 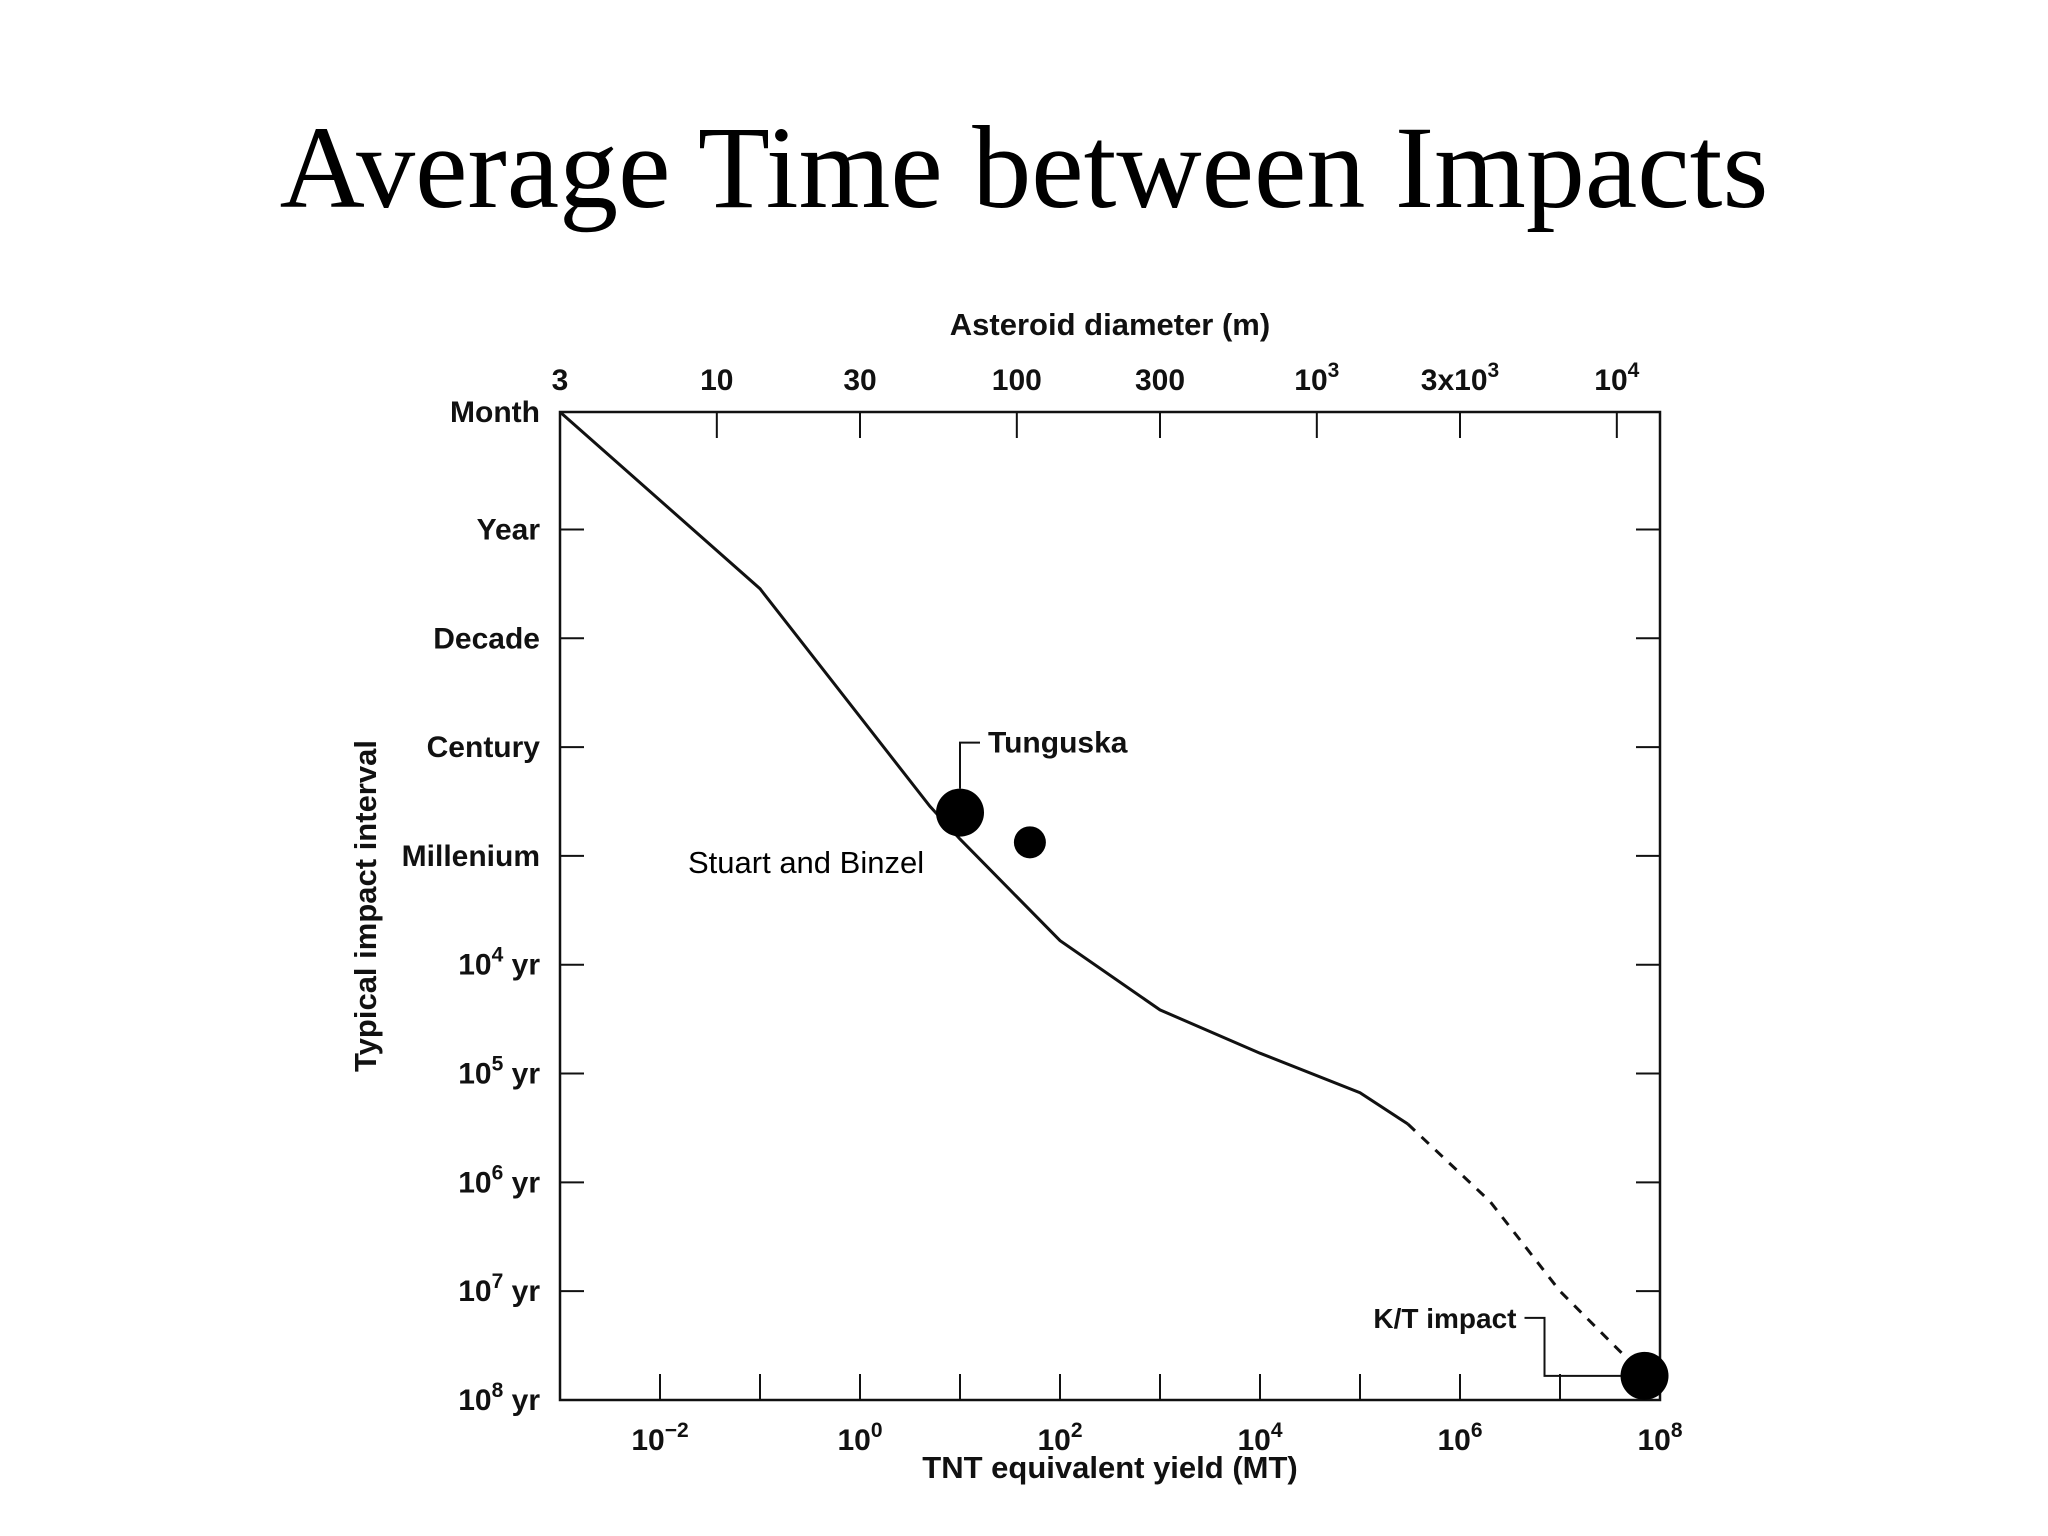 What do you see at coordinates (969, 765) in the screenshot?
I see `tunguska-leader` at bounding box center [969, 765].